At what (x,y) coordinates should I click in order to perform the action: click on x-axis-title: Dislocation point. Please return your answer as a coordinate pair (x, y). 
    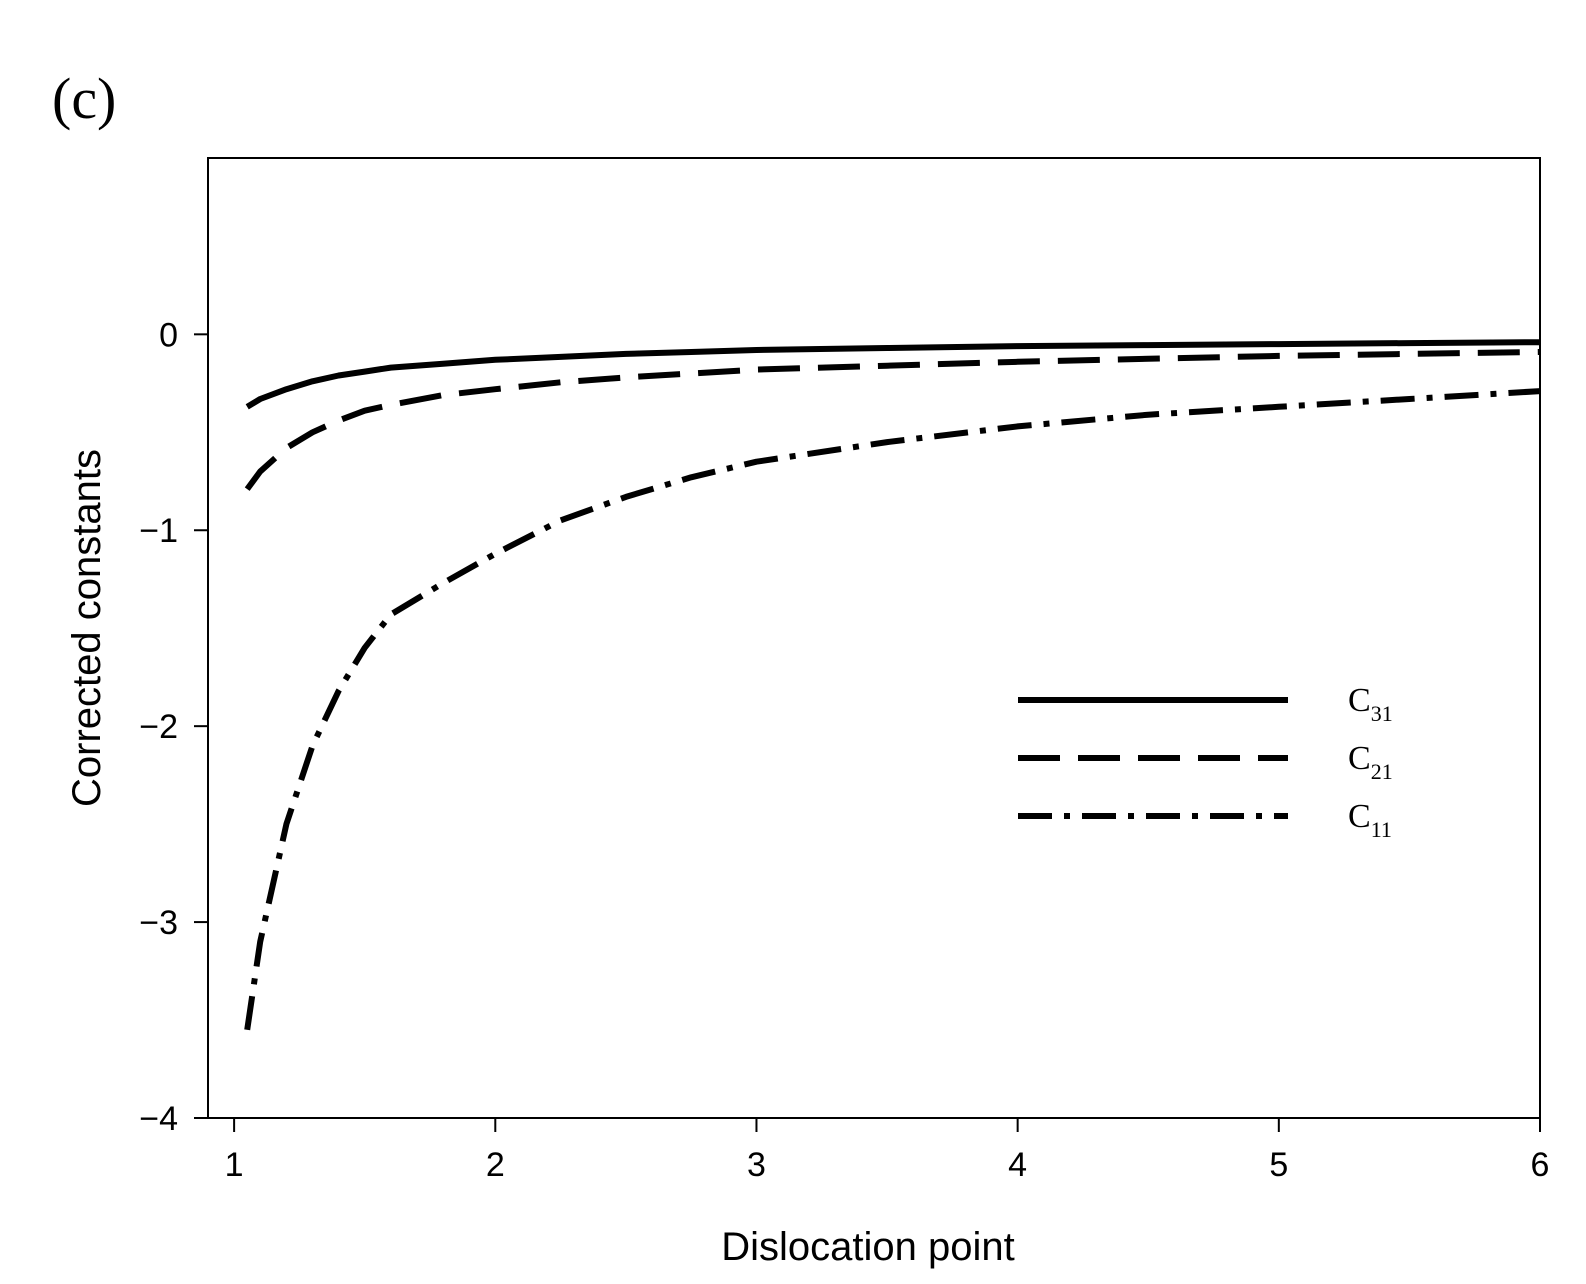
    Looking at the image, I should click on (868, 1247).